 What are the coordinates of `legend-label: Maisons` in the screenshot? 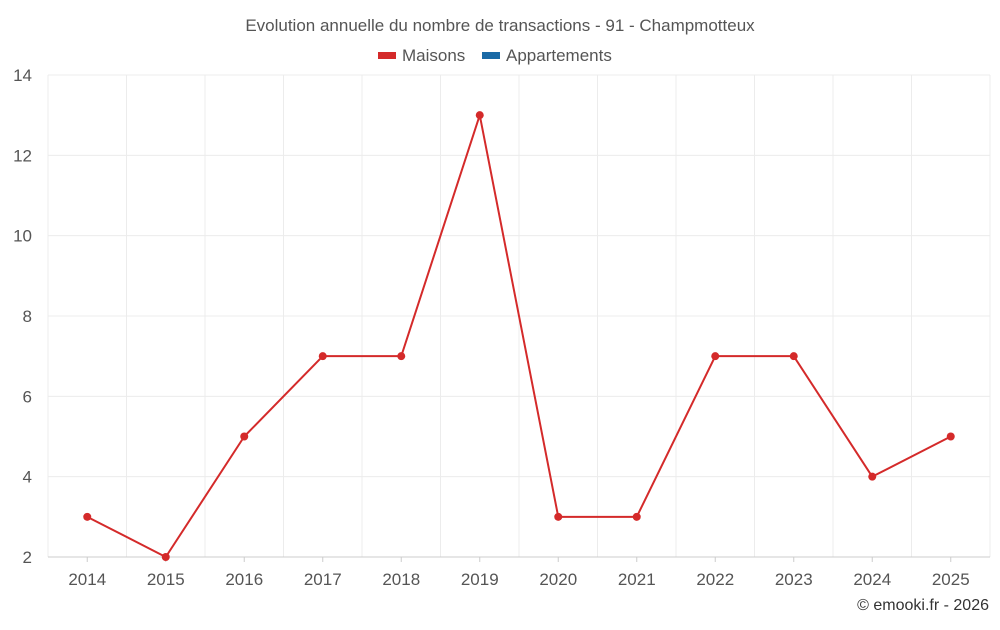 It's located at (433, 55).